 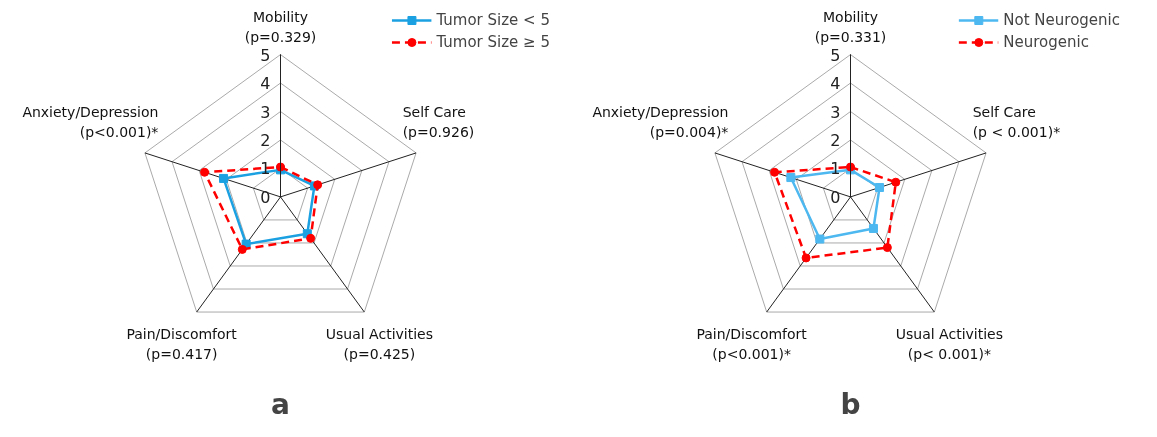 What do you see at coordinates (280, 26) in the screenshot?
I see `spoke-label: Mobility (p=0.329)` at bounding box center [280, 26].